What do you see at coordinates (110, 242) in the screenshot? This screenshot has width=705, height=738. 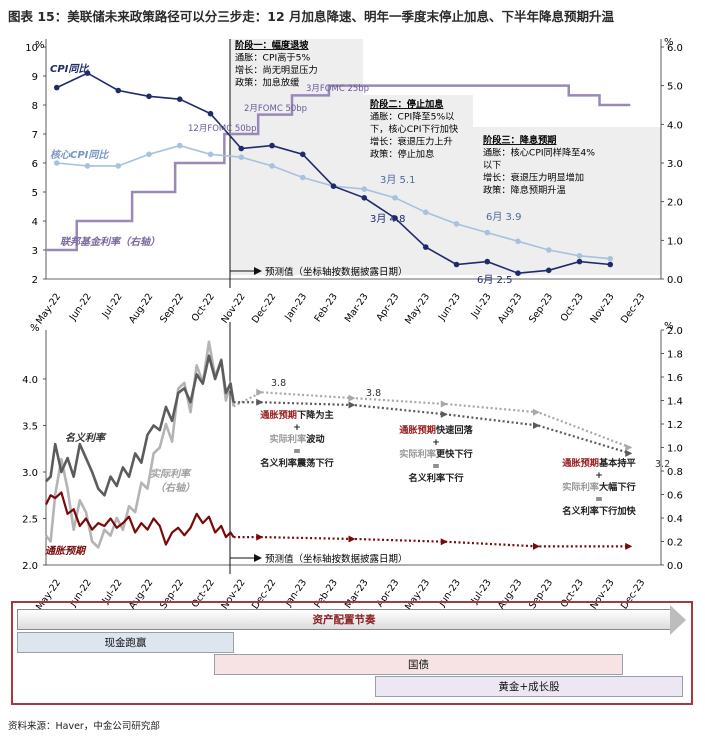 I see `series-fed-funds-label: 联邦基金利率（右轴）` at bounding box center [110, 242].